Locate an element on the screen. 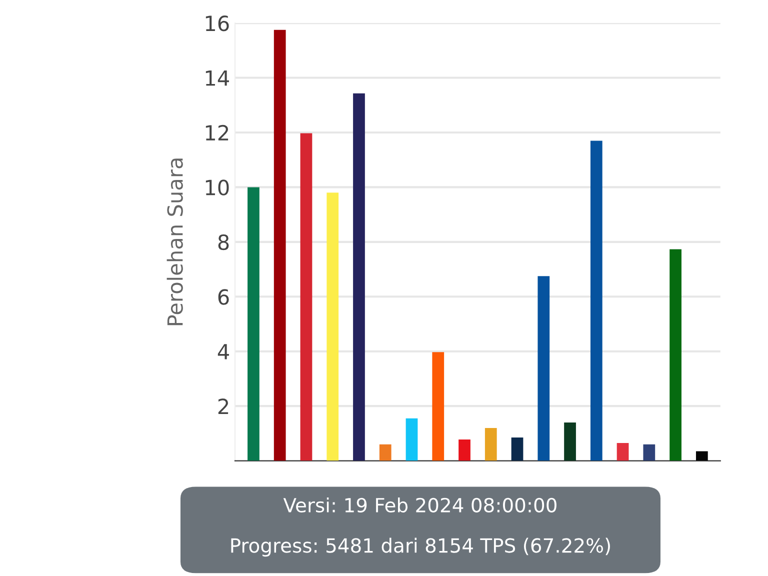 The image size is (768, 576). y-tick-label: 2 is located at coordinates (223, 406).